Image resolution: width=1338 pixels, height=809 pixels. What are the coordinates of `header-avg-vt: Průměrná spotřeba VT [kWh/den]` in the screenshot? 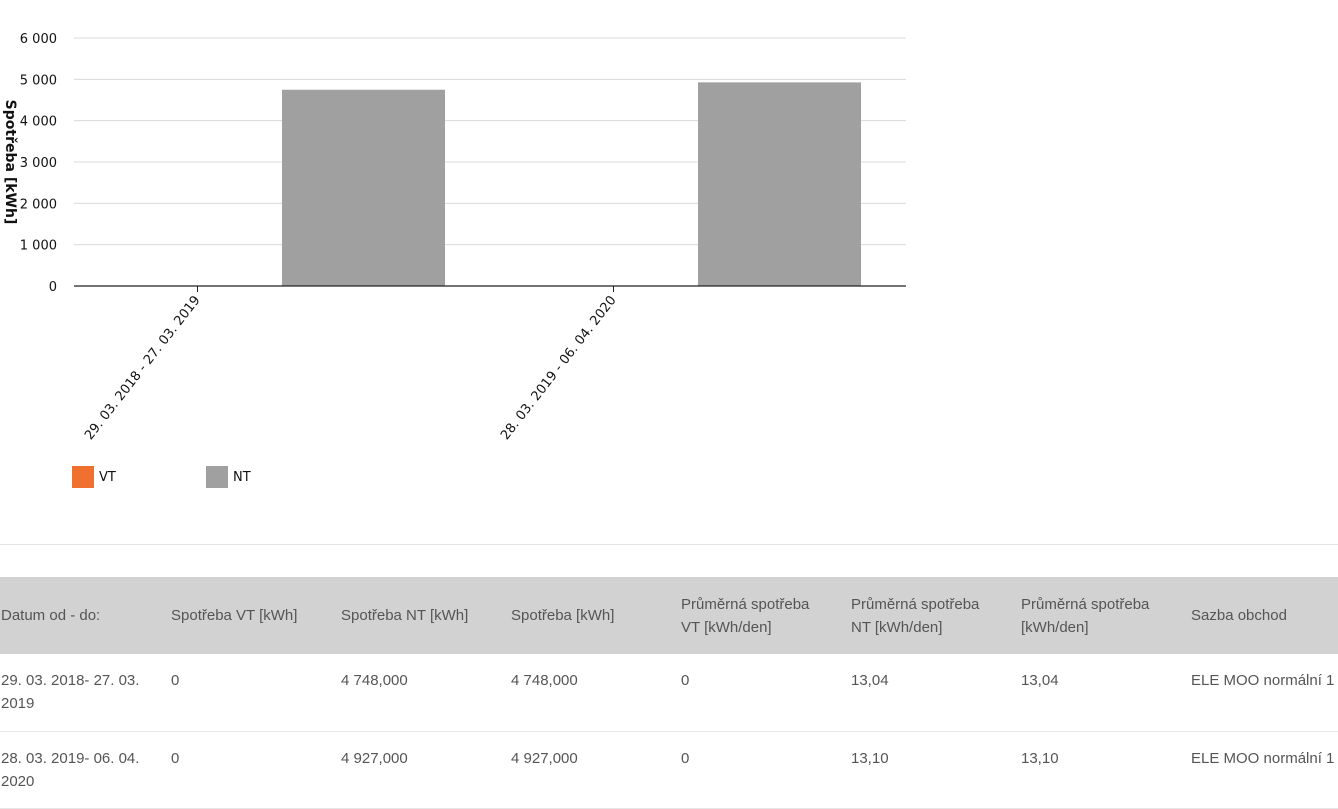 It's located at (745, 615).